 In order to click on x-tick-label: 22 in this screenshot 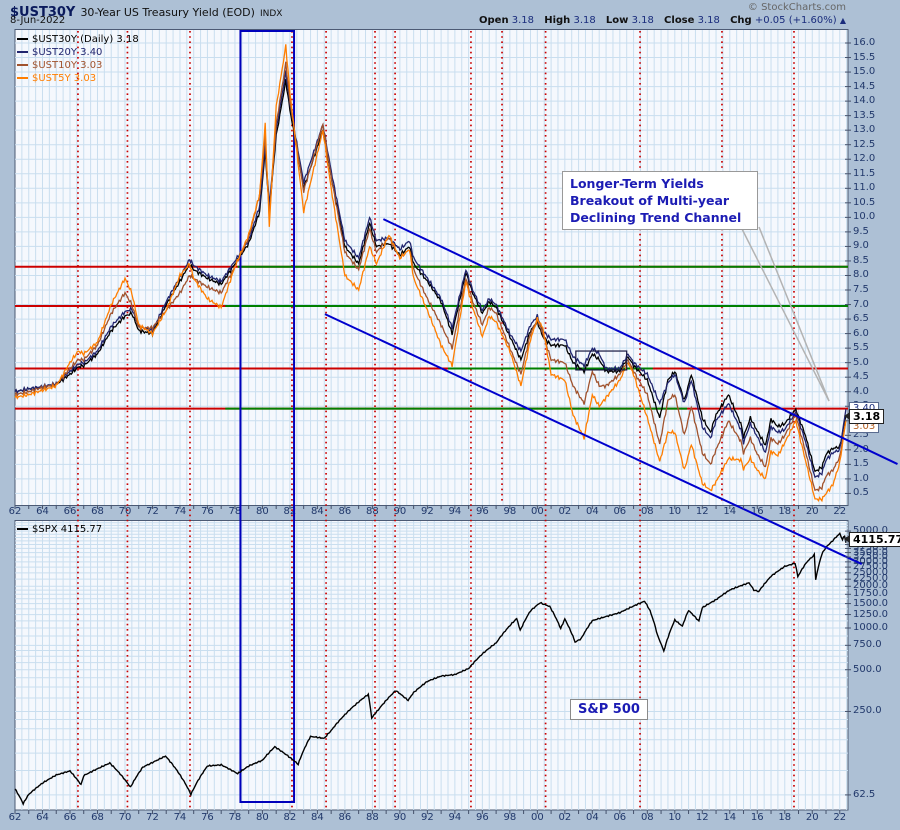, I will do `click(840, 511)`.